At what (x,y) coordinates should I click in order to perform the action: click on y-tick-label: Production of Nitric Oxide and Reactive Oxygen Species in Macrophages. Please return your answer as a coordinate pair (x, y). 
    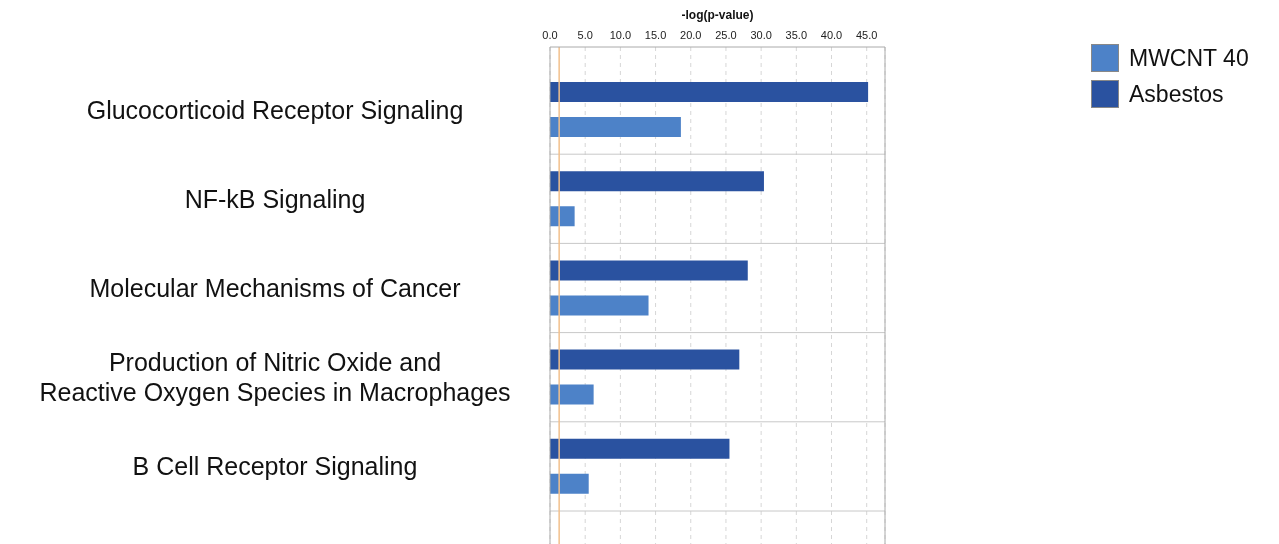
    Looking at the image, I should click on (275, 377).